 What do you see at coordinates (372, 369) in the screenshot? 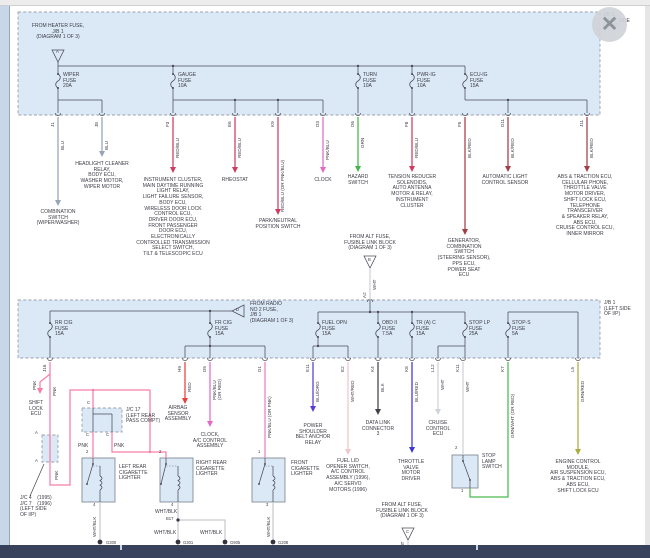
I see `pin-k4: K4` at bounding box center [372, 369].